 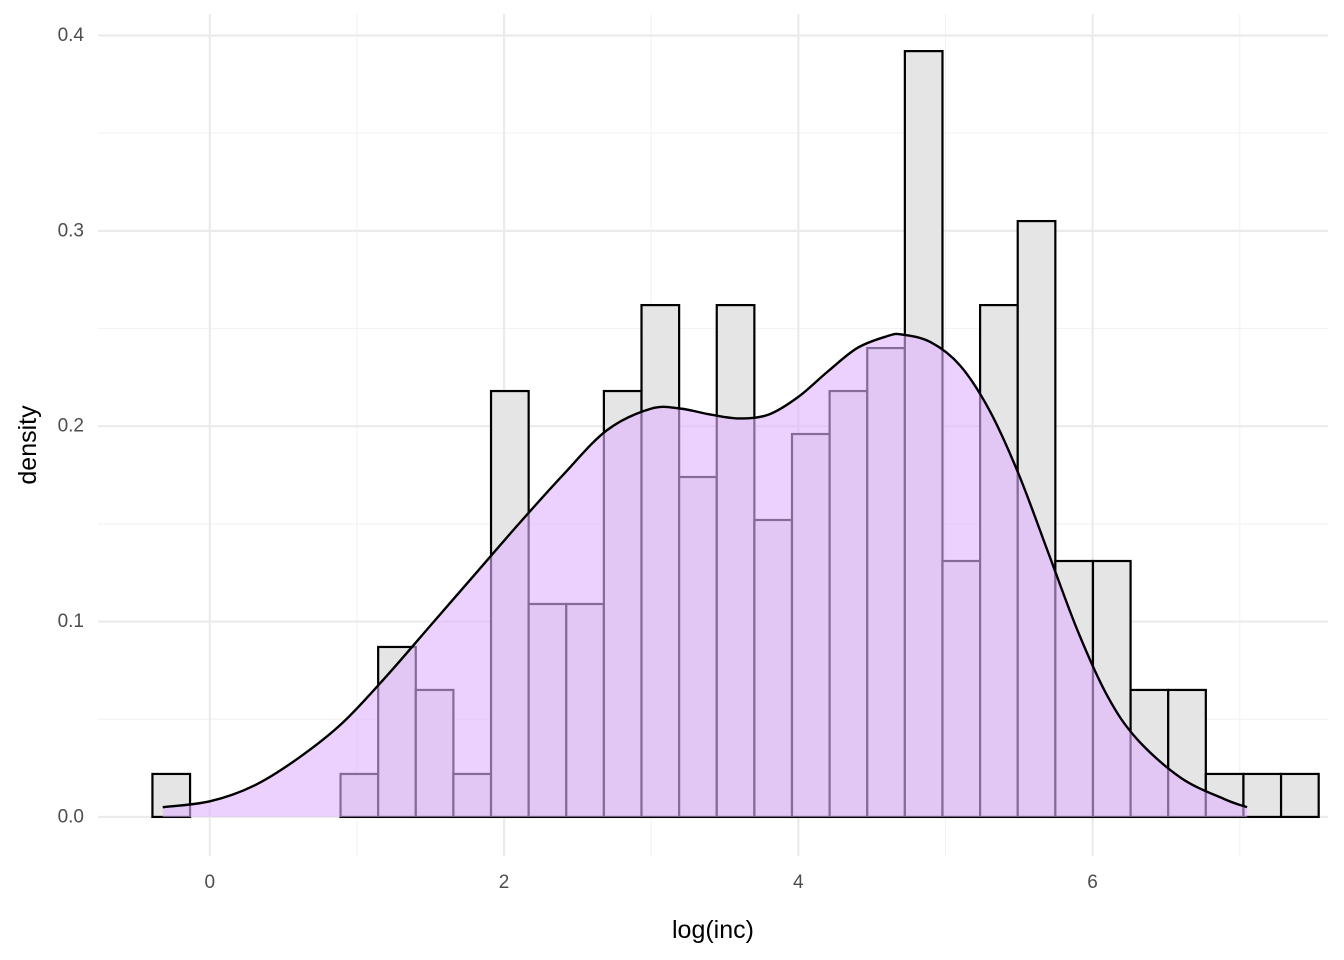 I want to click on y-tick-label: 0.0, so click(x=71, y=816).